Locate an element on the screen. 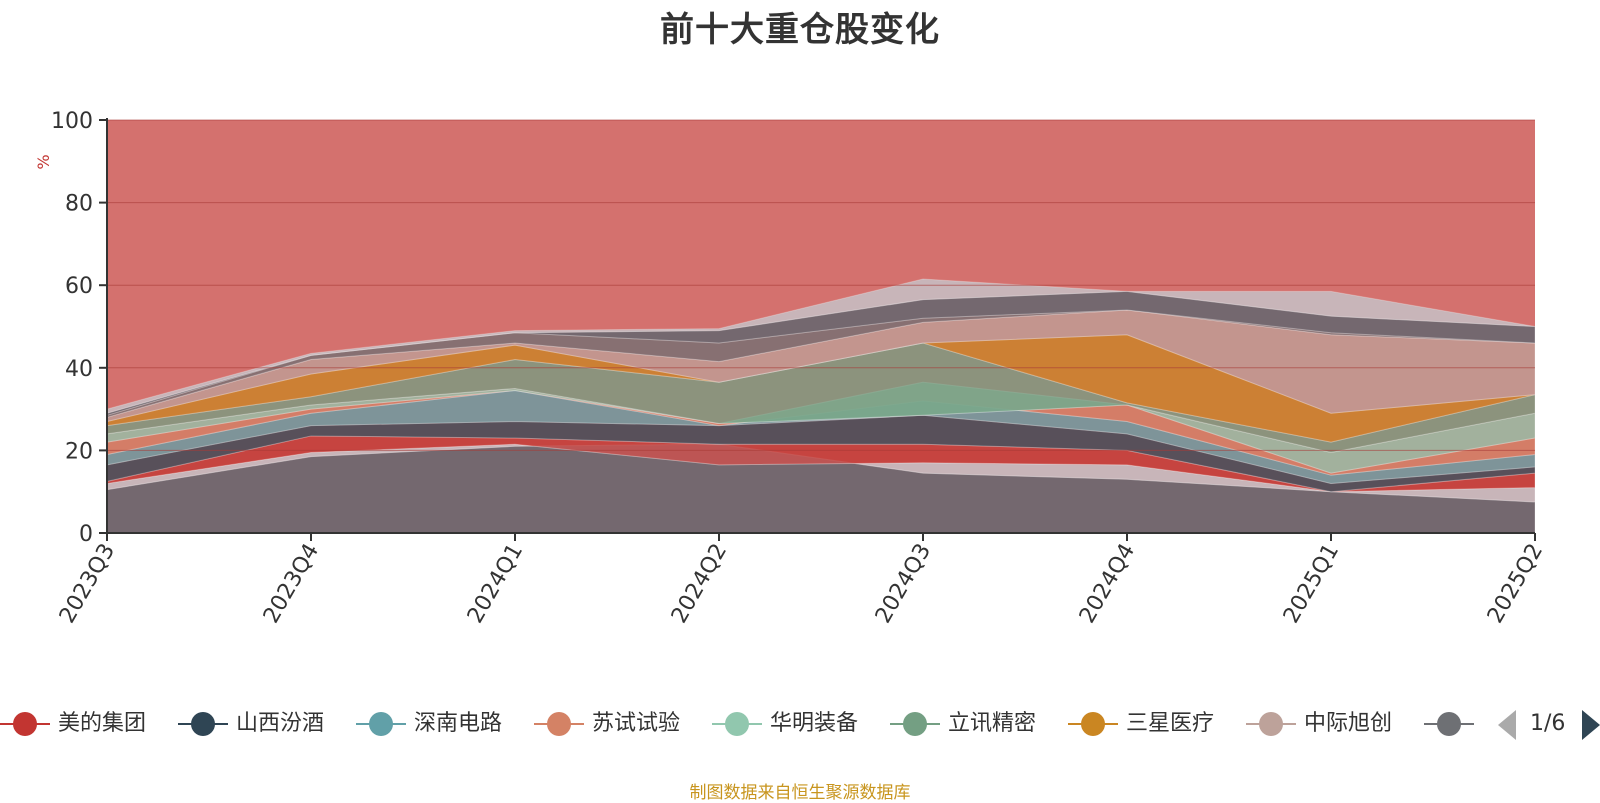 The height and width of the screenshot is (803, 1600). legend: 美的集团 山西汾酒 深南电路 苏试试验 华明装备 立讯精密 三星医疗 中际旭创 洋河股份 1/6 is located at coordinates (800, 724).